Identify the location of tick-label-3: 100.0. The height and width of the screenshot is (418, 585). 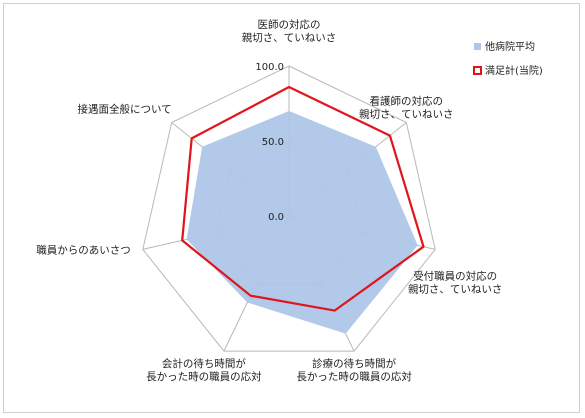
(269, 67).